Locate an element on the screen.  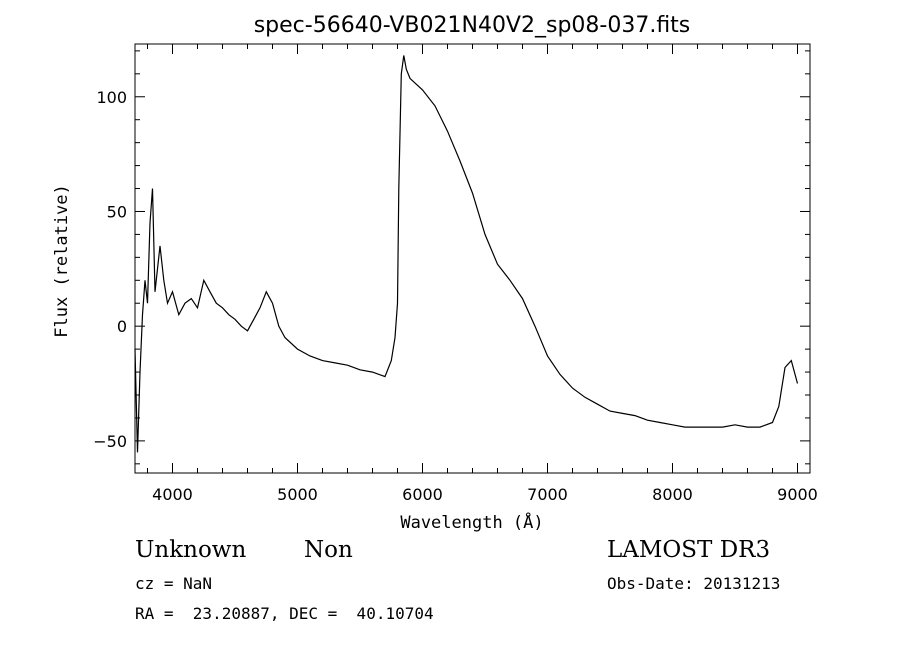
object-class: Unknown is located at coordinates (191, 550).